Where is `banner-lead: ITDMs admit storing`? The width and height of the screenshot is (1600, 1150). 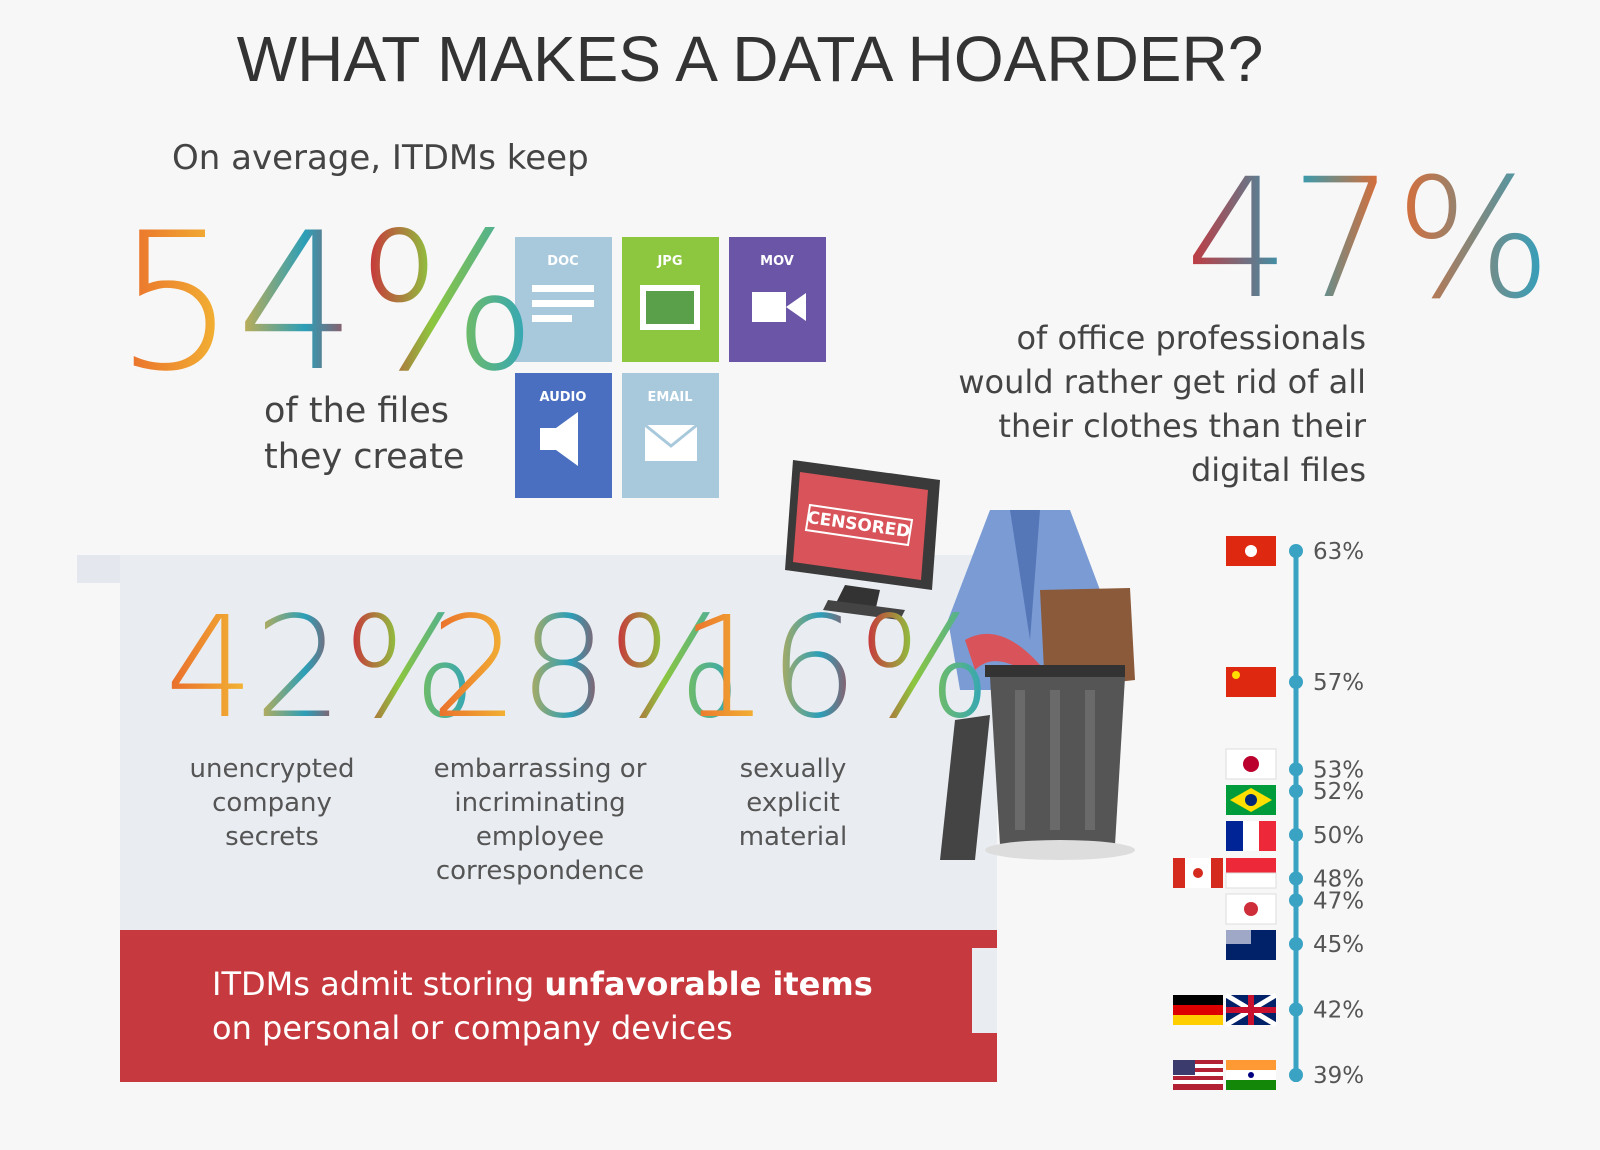 banner-lead: ITDMs admit storing is located at coordinates (373, 984).